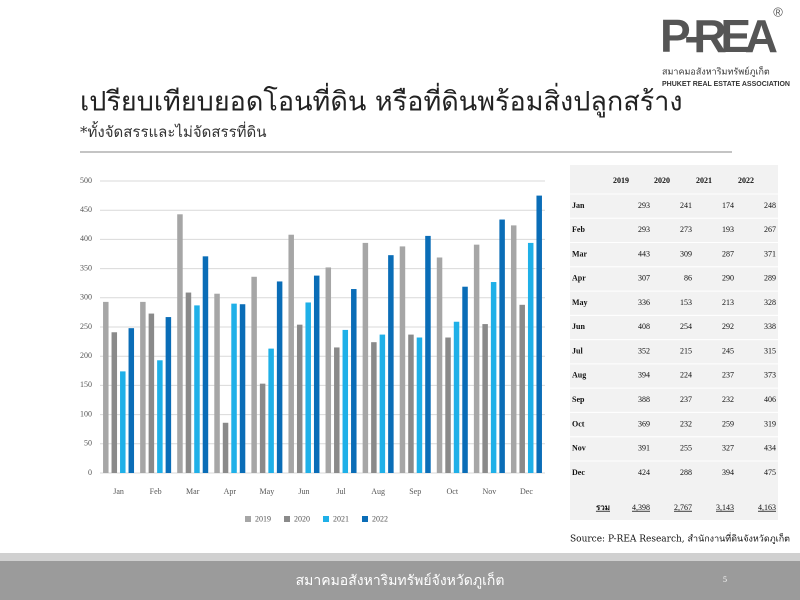  What do you see at coordinates (719, 36) in the screenshot?
I see `logo: P-REA` at bounding box center [719, 36].